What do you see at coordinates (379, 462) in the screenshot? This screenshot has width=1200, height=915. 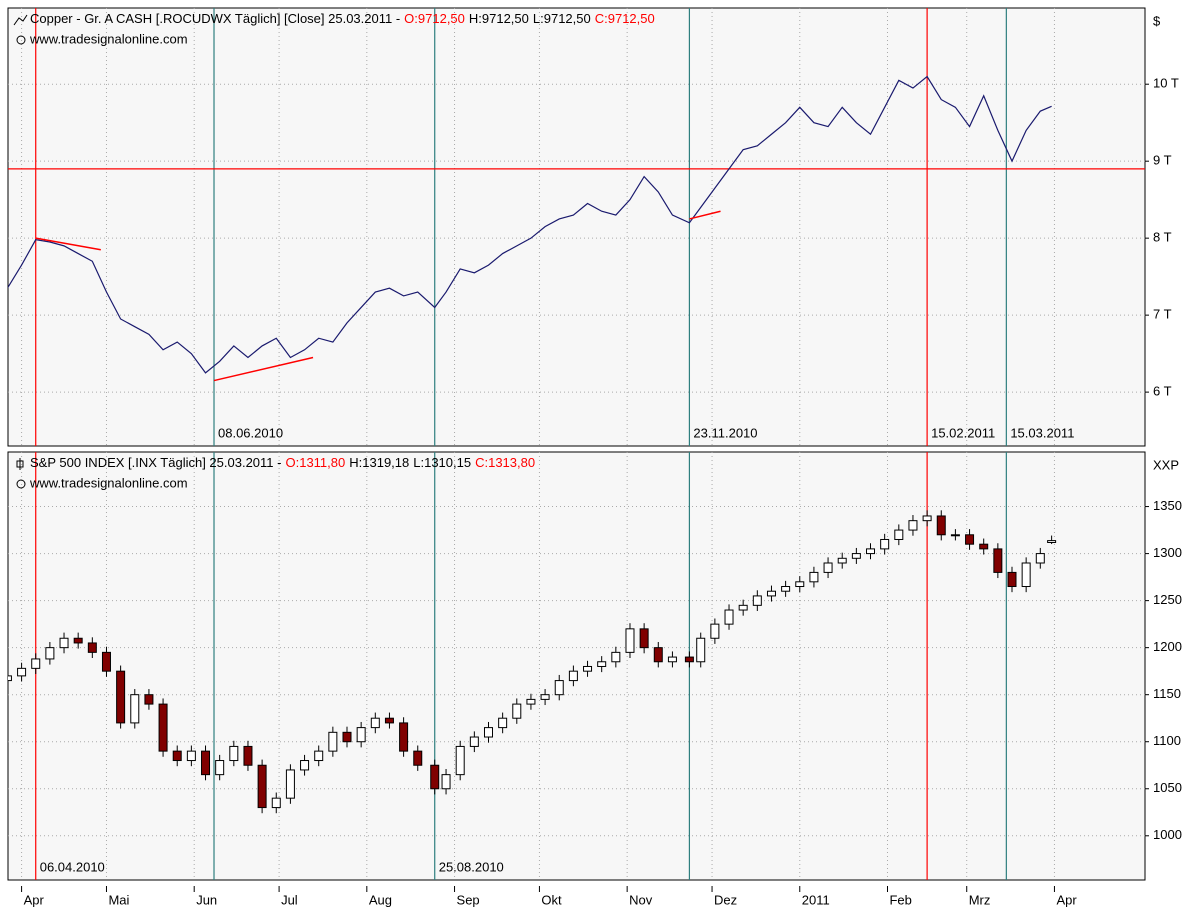 I see `title-part: H:1319,18` at bounding box center [379, 462].